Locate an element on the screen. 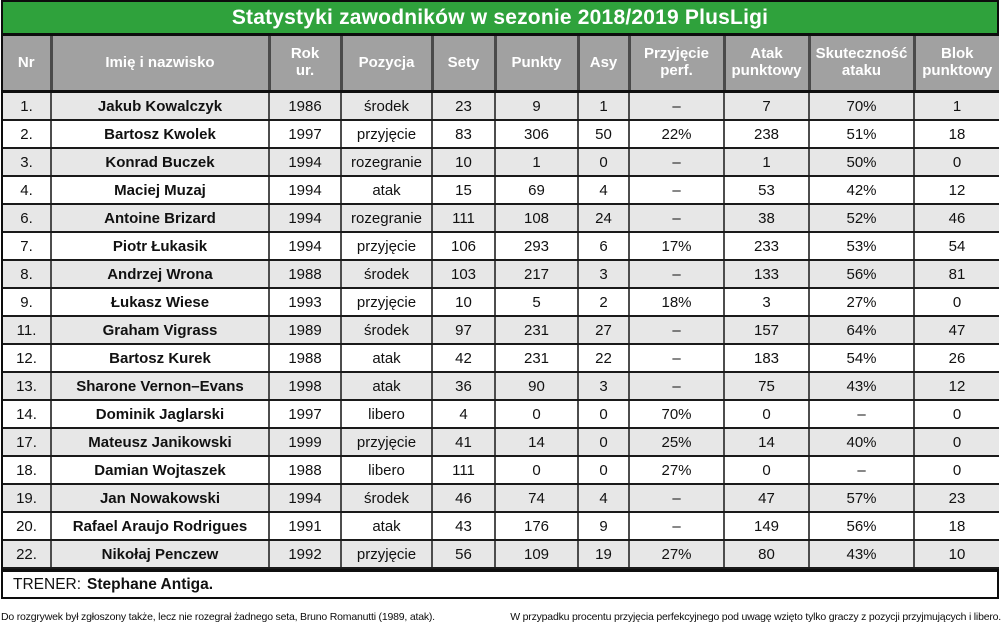 The width and height of the screenshot is (1004, 626). player-row: 1. Jakub Kowalczyk 1986 środek 23 9 1–7 70% 1 is located at coordinates (501, 105).